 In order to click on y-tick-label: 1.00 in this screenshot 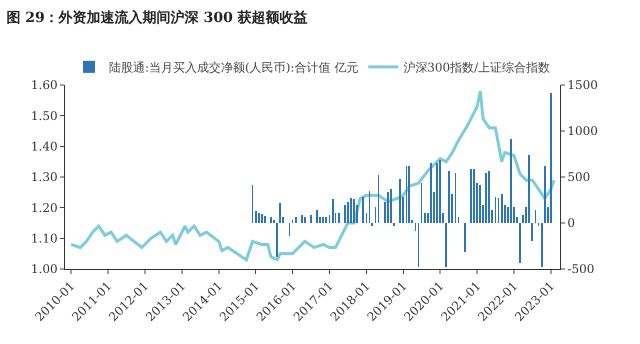, I will do `click(44, 269)`.